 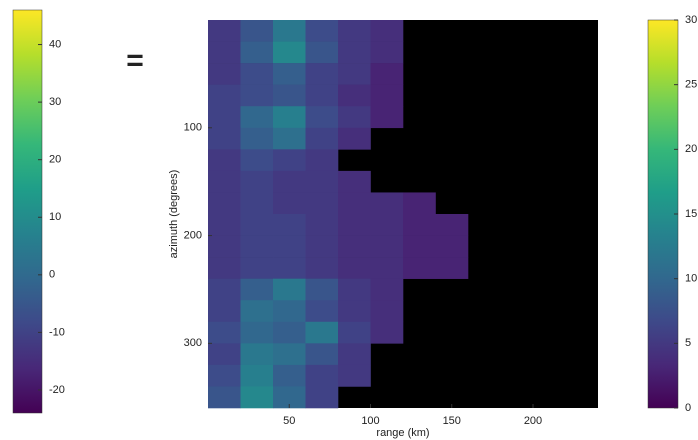 What do you see at coordinates (691, 279) in the screenshot?
I see `colorbar-tick-label: 10` at bounding box center [691, 279].